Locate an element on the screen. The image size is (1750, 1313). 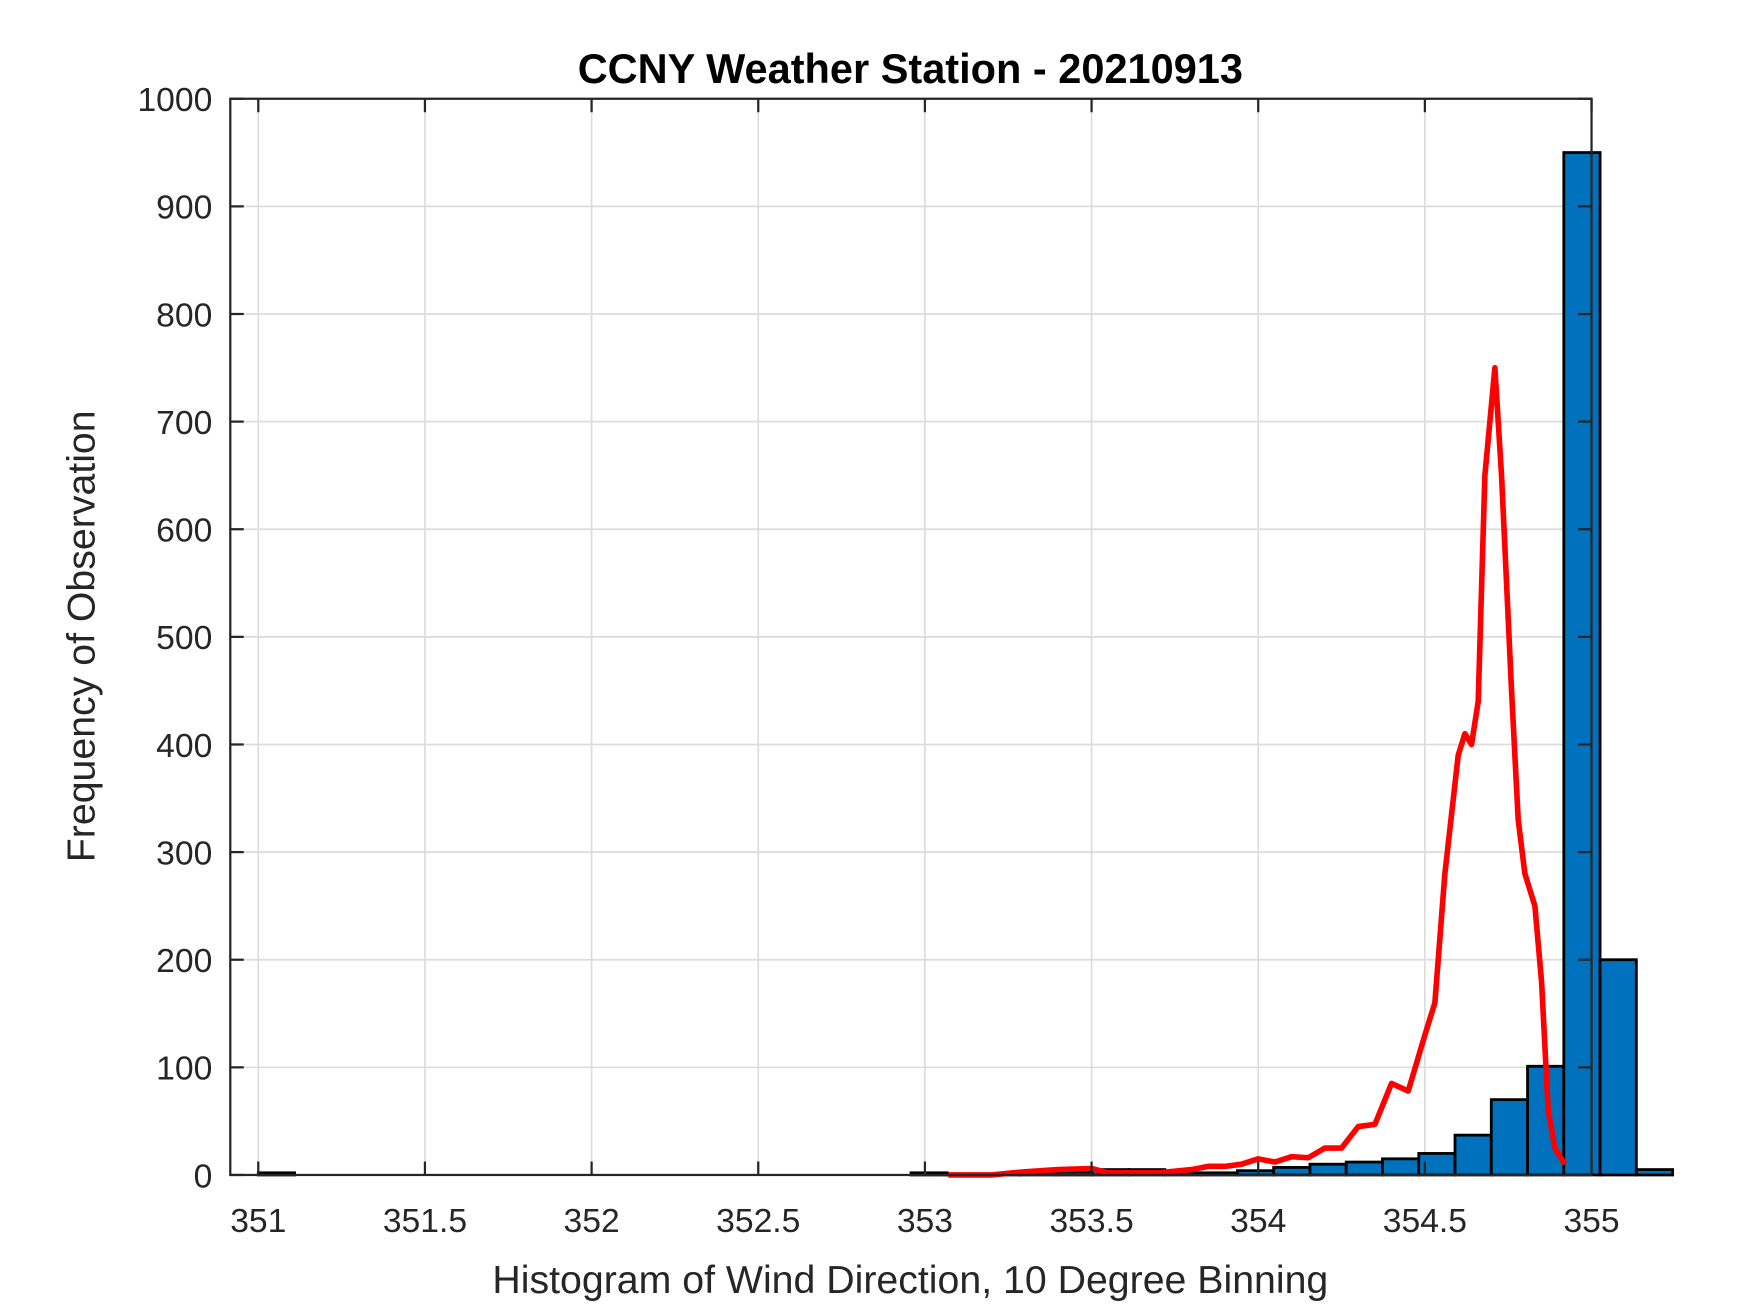
y-tick-label: 500 is located at coordinates (184, 638).